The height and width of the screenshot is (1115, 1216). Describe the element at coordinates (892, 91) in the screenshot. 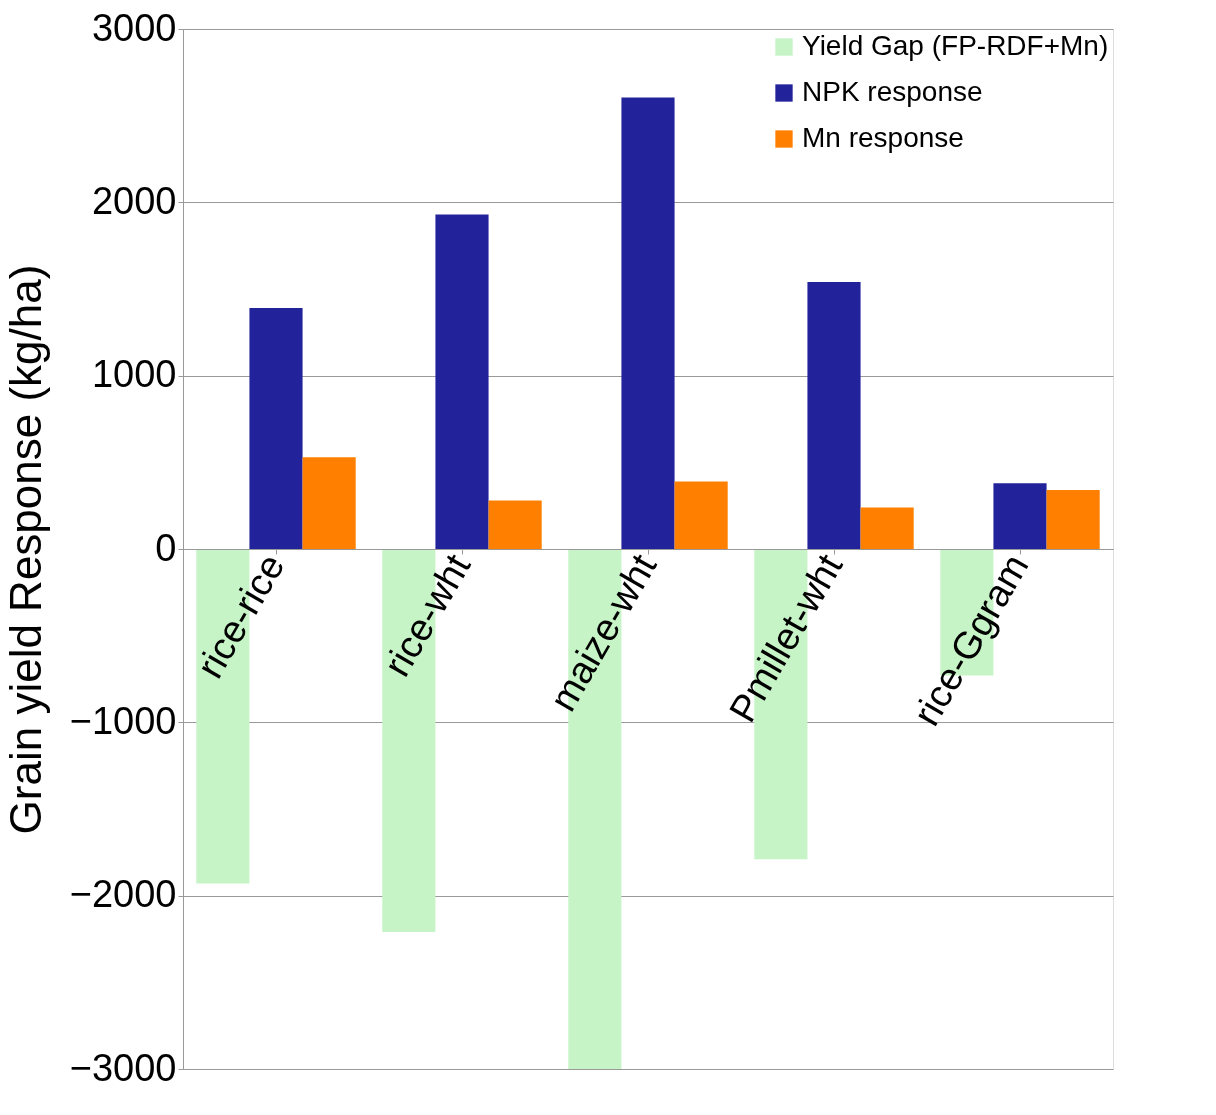

I see `legend-label: NPK response` at that location.